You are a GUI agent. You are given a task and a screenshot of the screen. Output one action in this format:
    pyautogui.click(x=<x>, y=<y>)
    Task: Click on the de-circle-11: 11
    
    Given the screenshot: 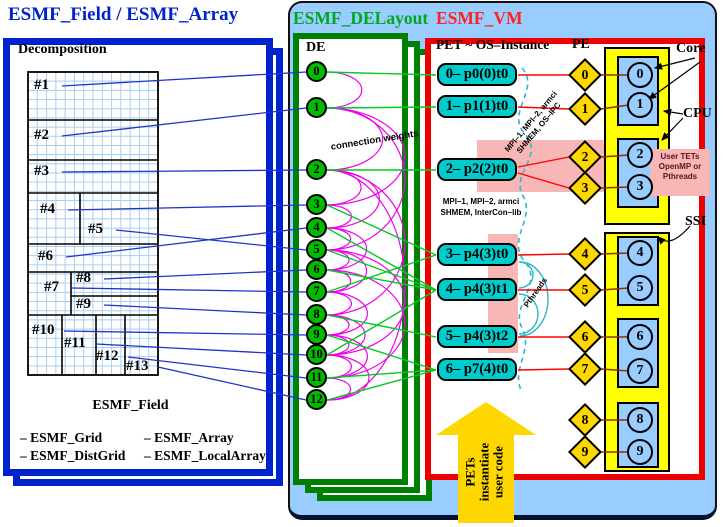 What is the action you would take?
    pyautogui.click(x=316, y=377)
    